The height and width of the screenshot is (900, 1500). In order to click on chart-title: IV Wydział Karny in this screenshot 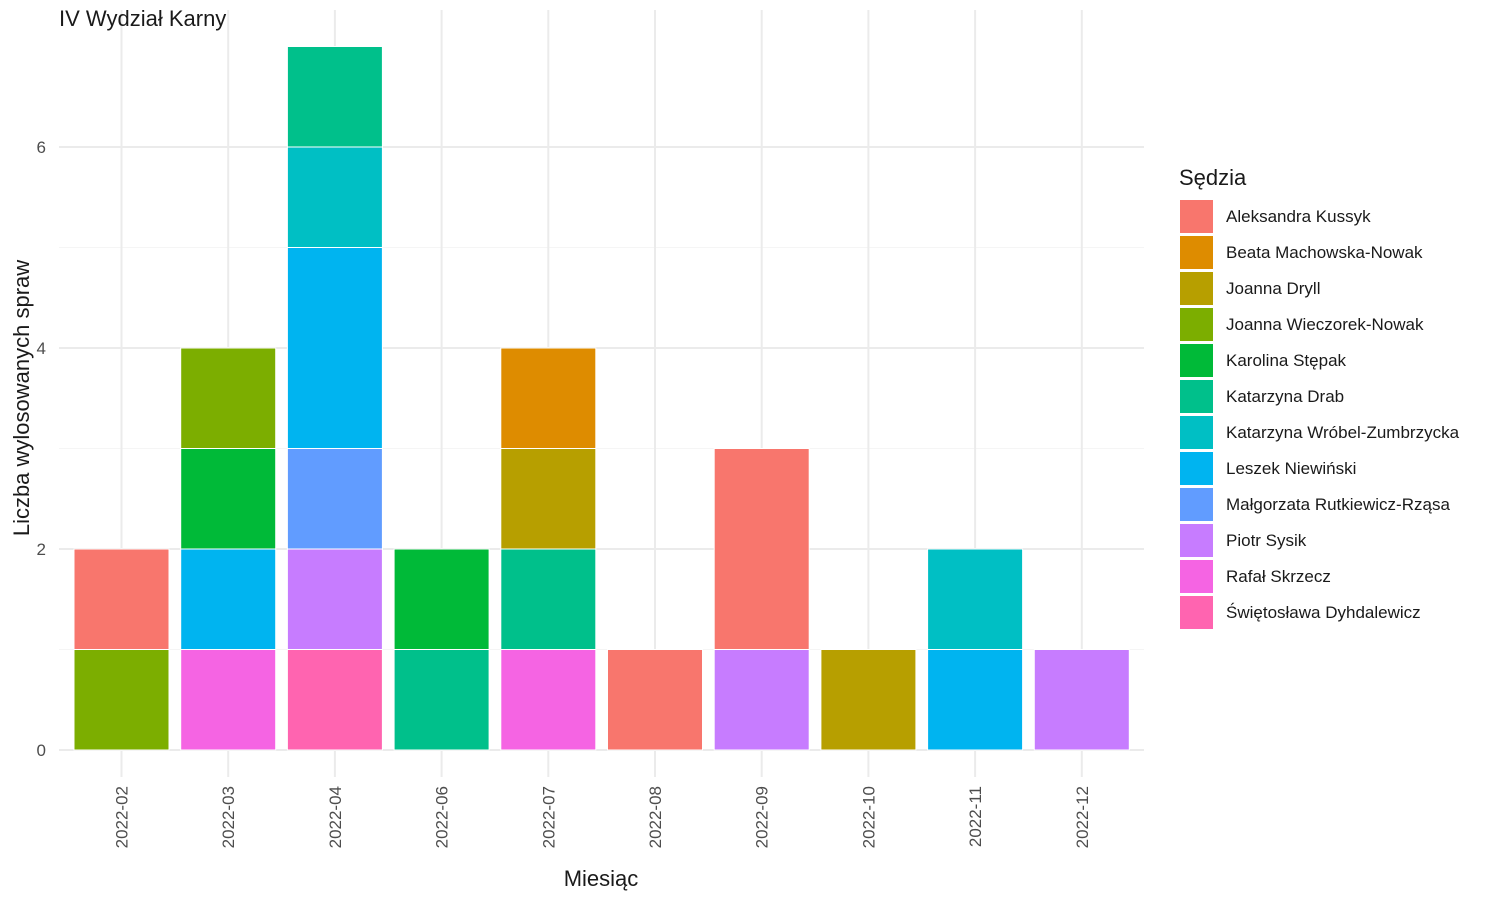, I will do `click(142, 18)`.